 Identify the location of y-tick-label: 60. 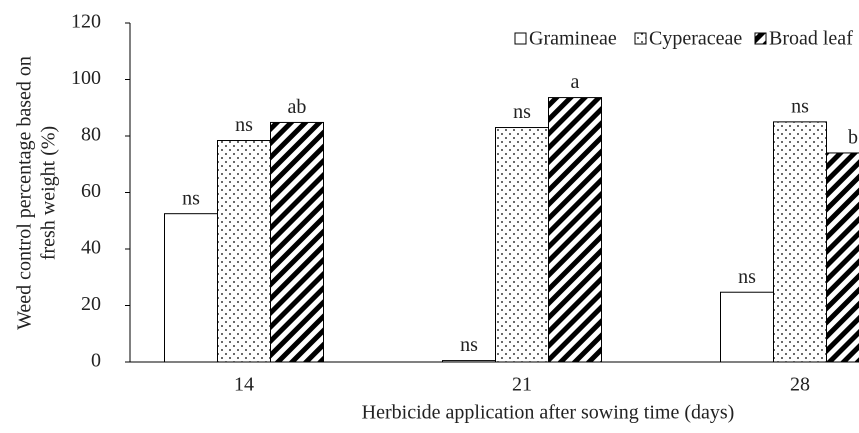
(91, 191).